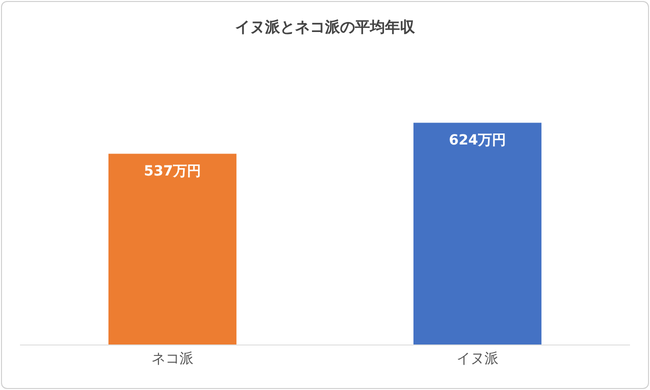 The width and height of the screenshot is (650, 390). I want to click on x-tick-label: ネコ派, so click(173, 358).